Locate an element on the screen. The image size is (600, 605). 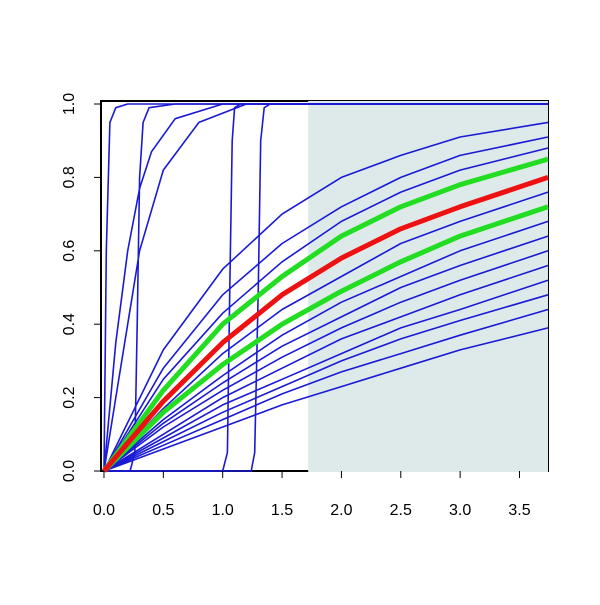
x-tick-label: 3.0 is located at coordinates (460, 510).